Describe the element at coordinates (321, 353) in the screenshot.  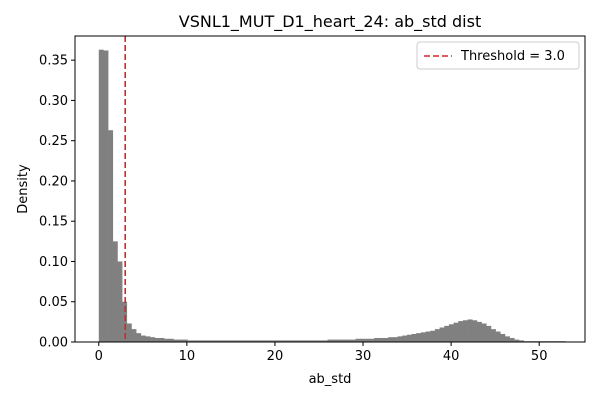
I see `x-axis: 0 10 20 30 40 50` at that location.